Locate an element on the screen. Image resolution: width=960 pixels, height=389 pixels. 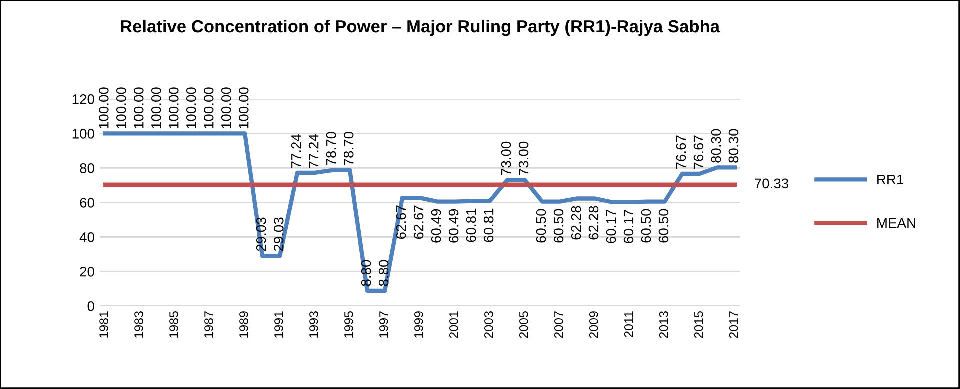
x-tick-label: 1981 is located at coordinates (104, 325).